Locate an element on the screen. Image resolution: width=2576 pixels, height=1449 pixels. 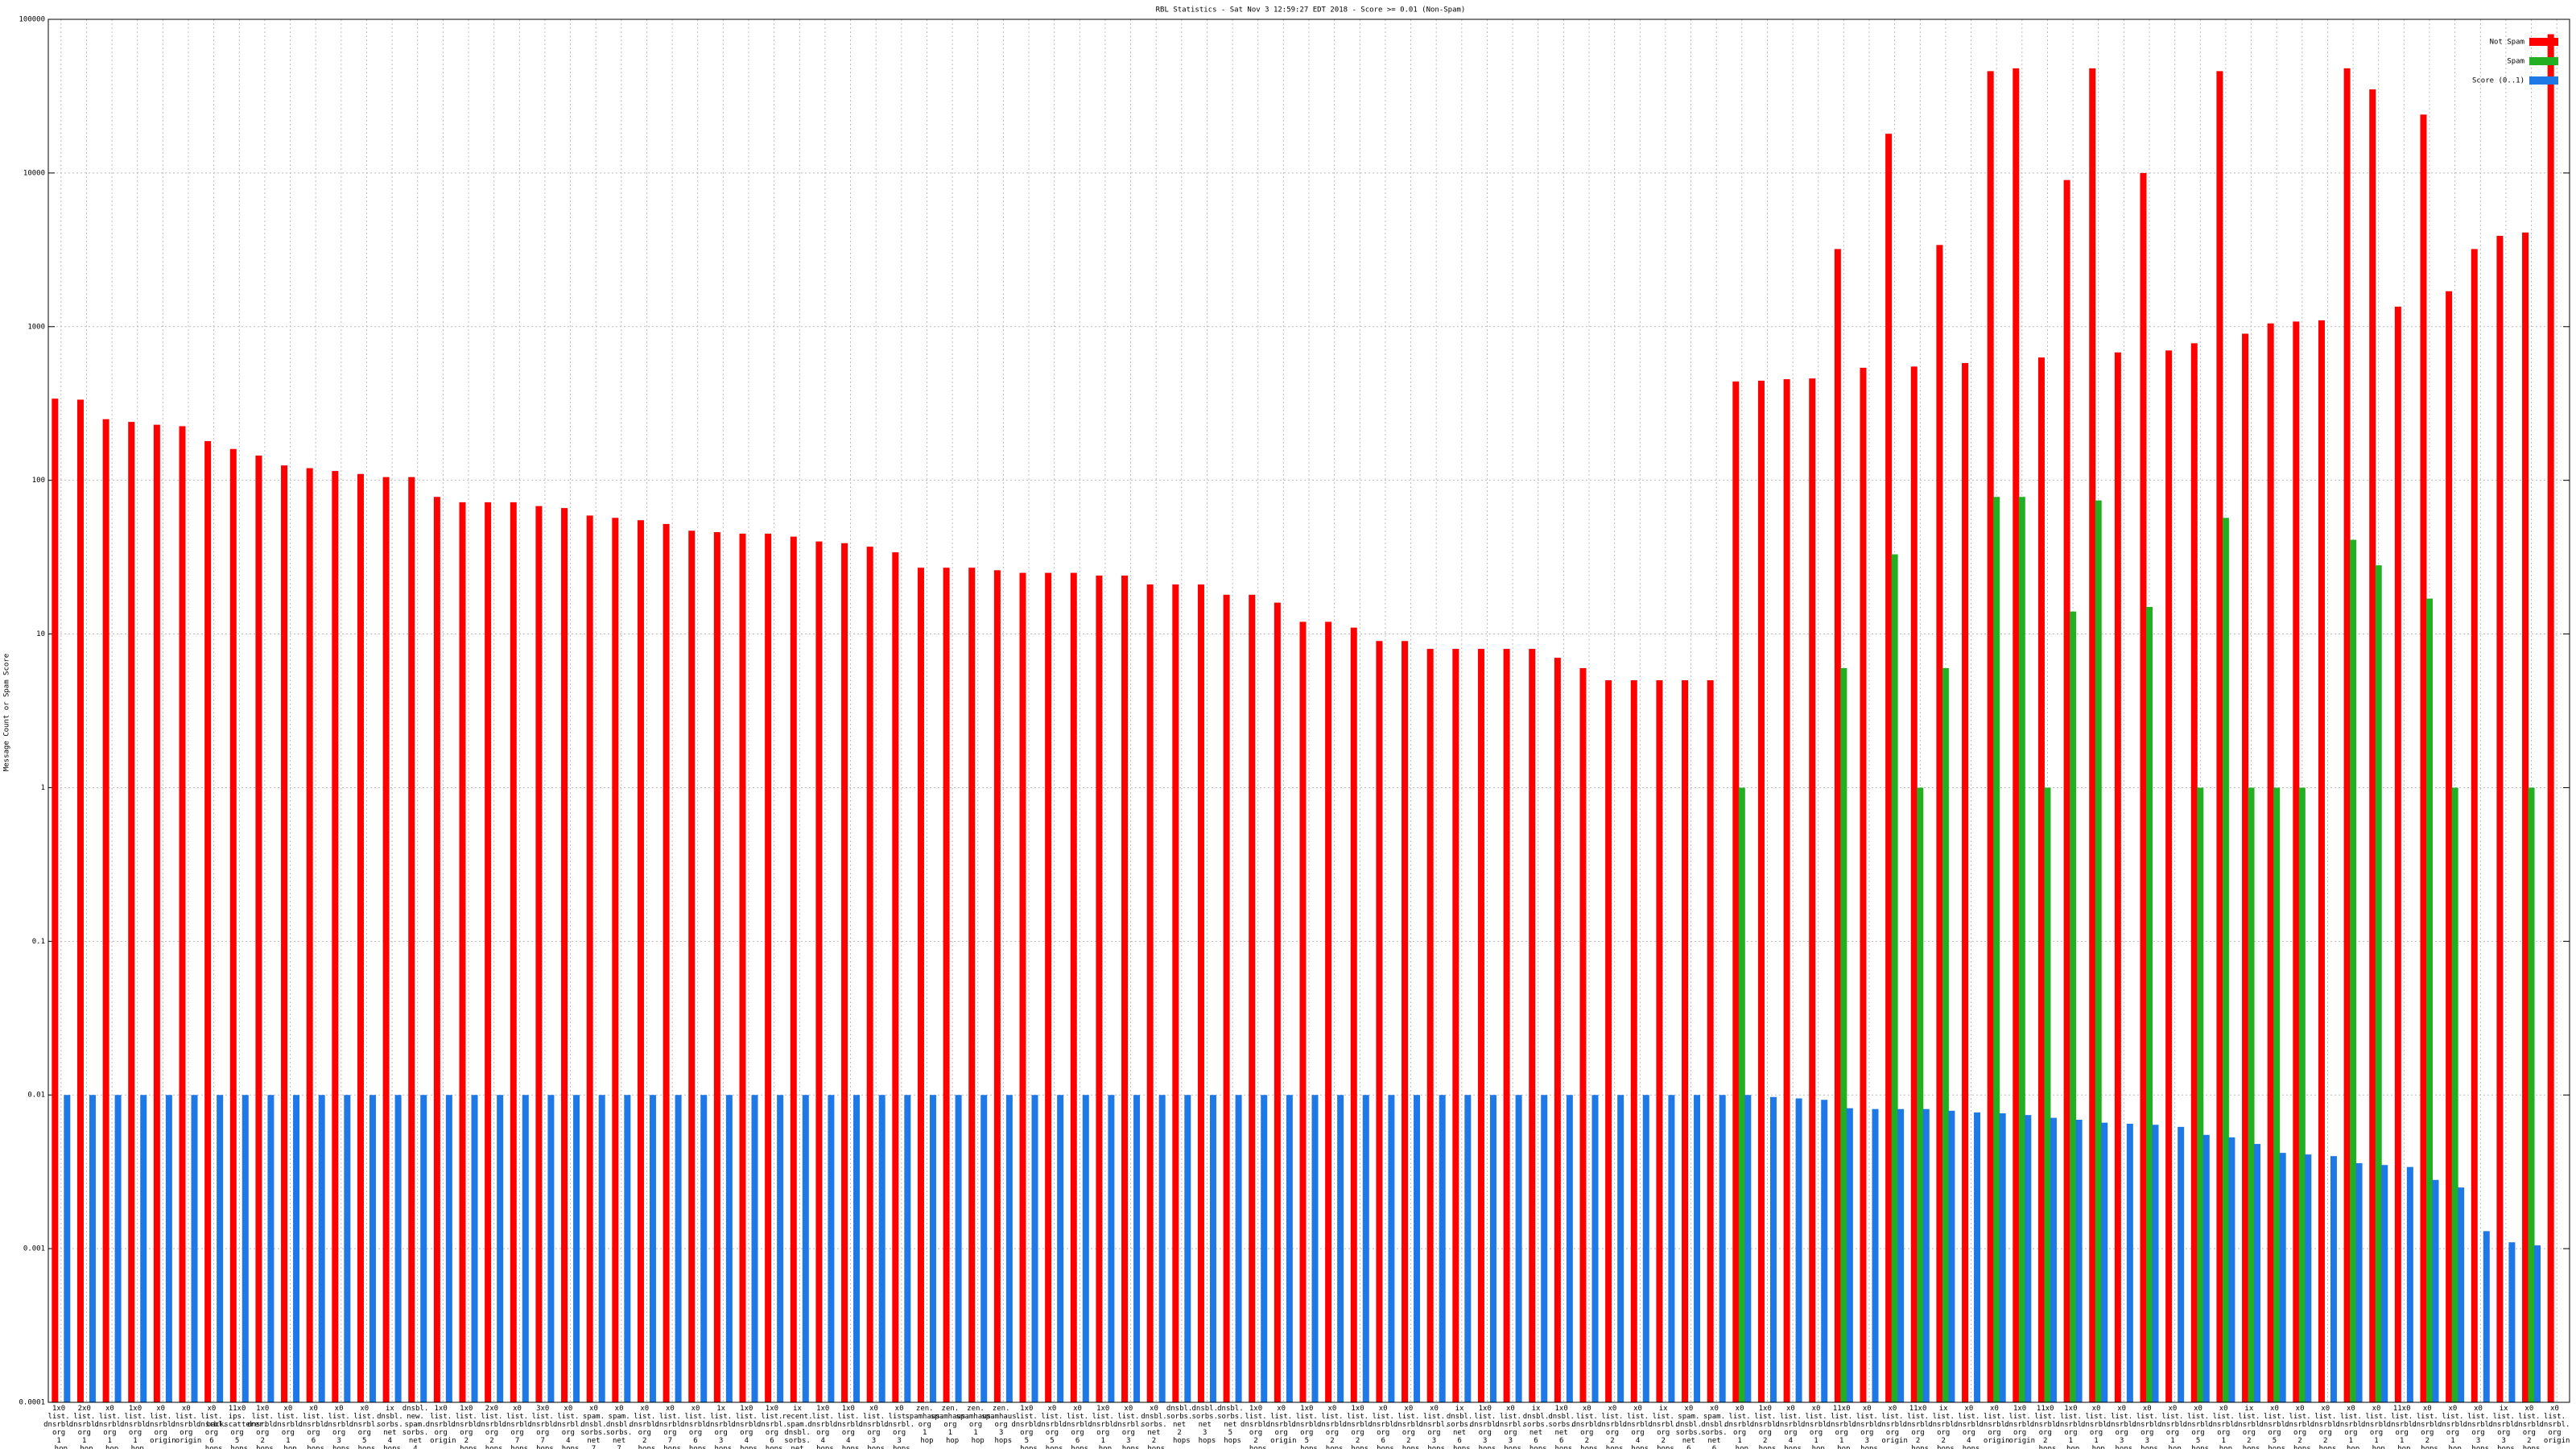
x-tick-label: x0 list. dnsrbl. org 7 hops is located at coordinates (671, 1427).